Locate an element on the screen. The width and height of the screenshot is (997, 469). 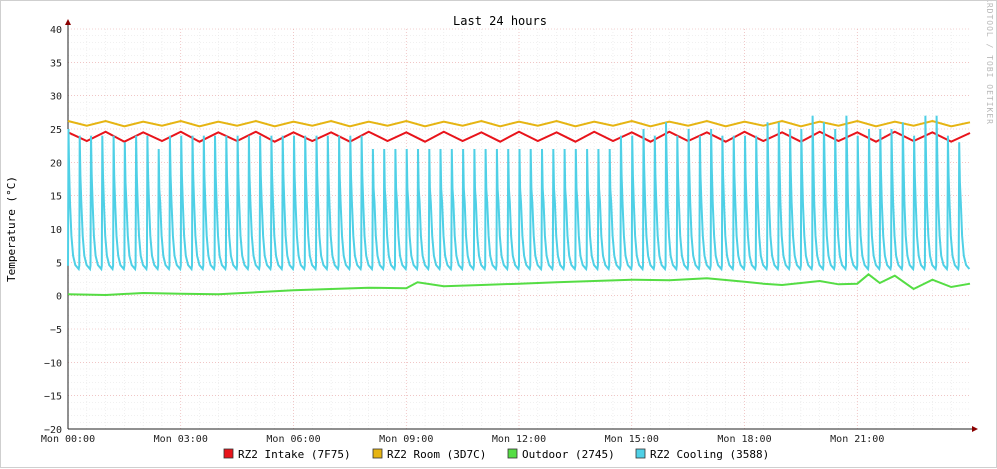
y-tick-label: 25 is located at coordinates (56, 130).